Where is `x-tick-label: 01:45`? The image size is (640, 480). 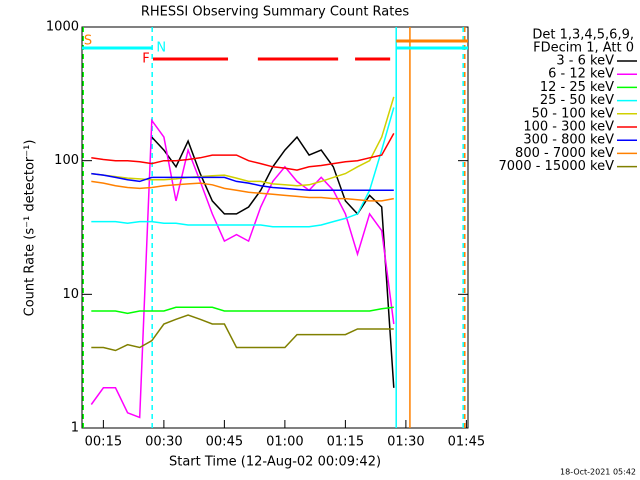
x-tick-label: 01:45 is located at coordinates (466, 442).